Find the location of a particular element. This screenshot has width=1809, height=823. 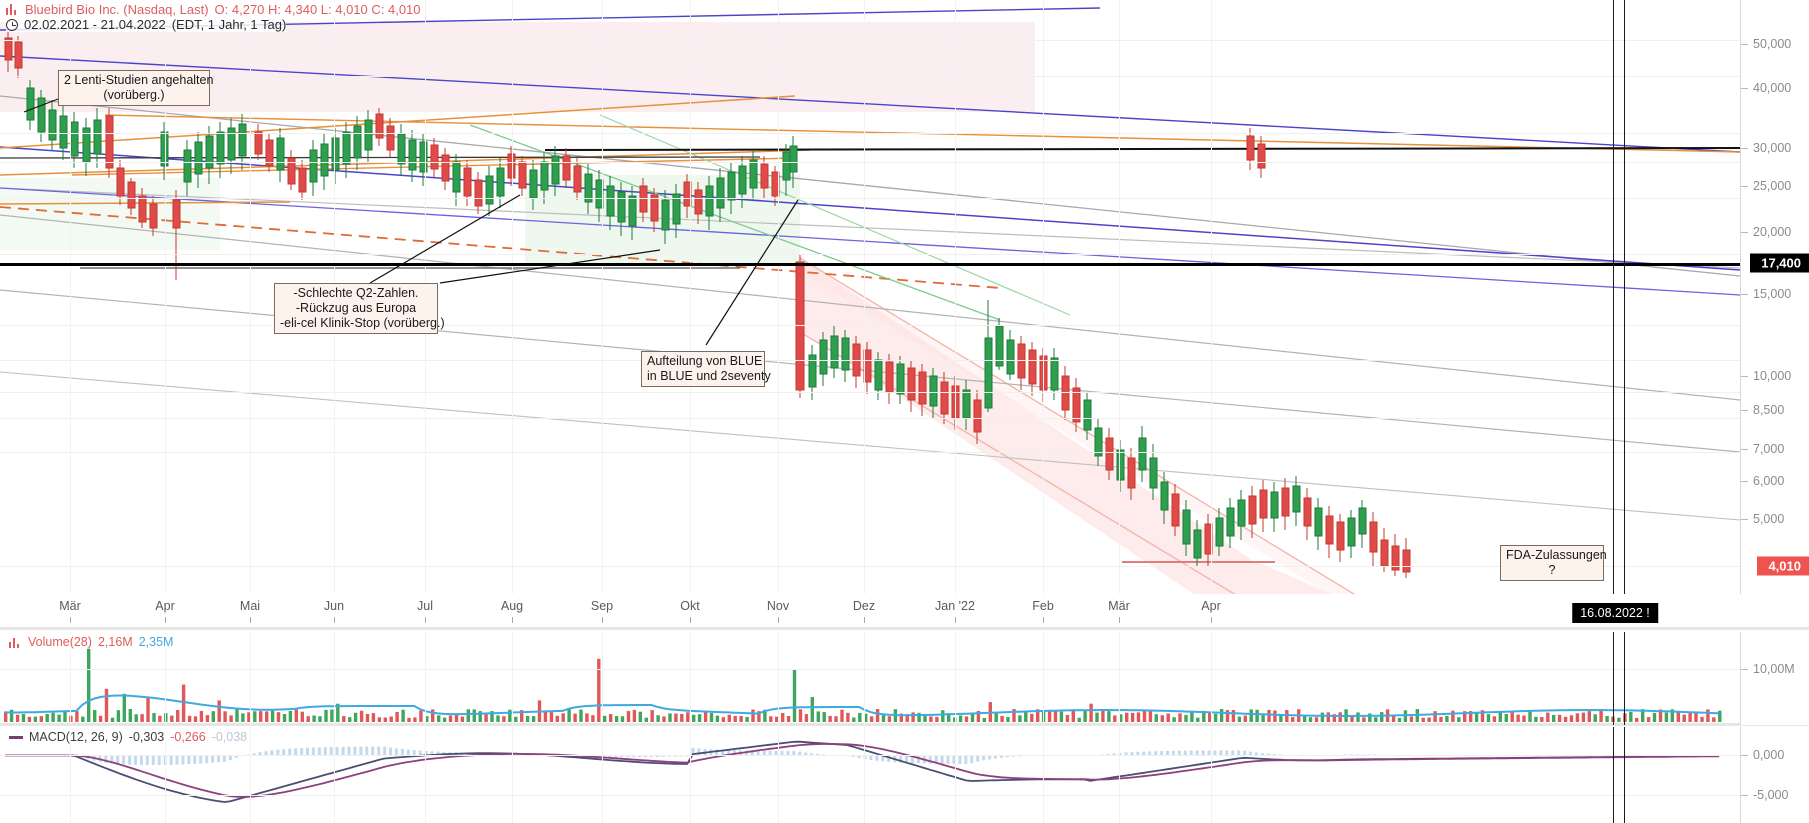

axis-tick: 10,00M is located at coordinates (1775, 669).